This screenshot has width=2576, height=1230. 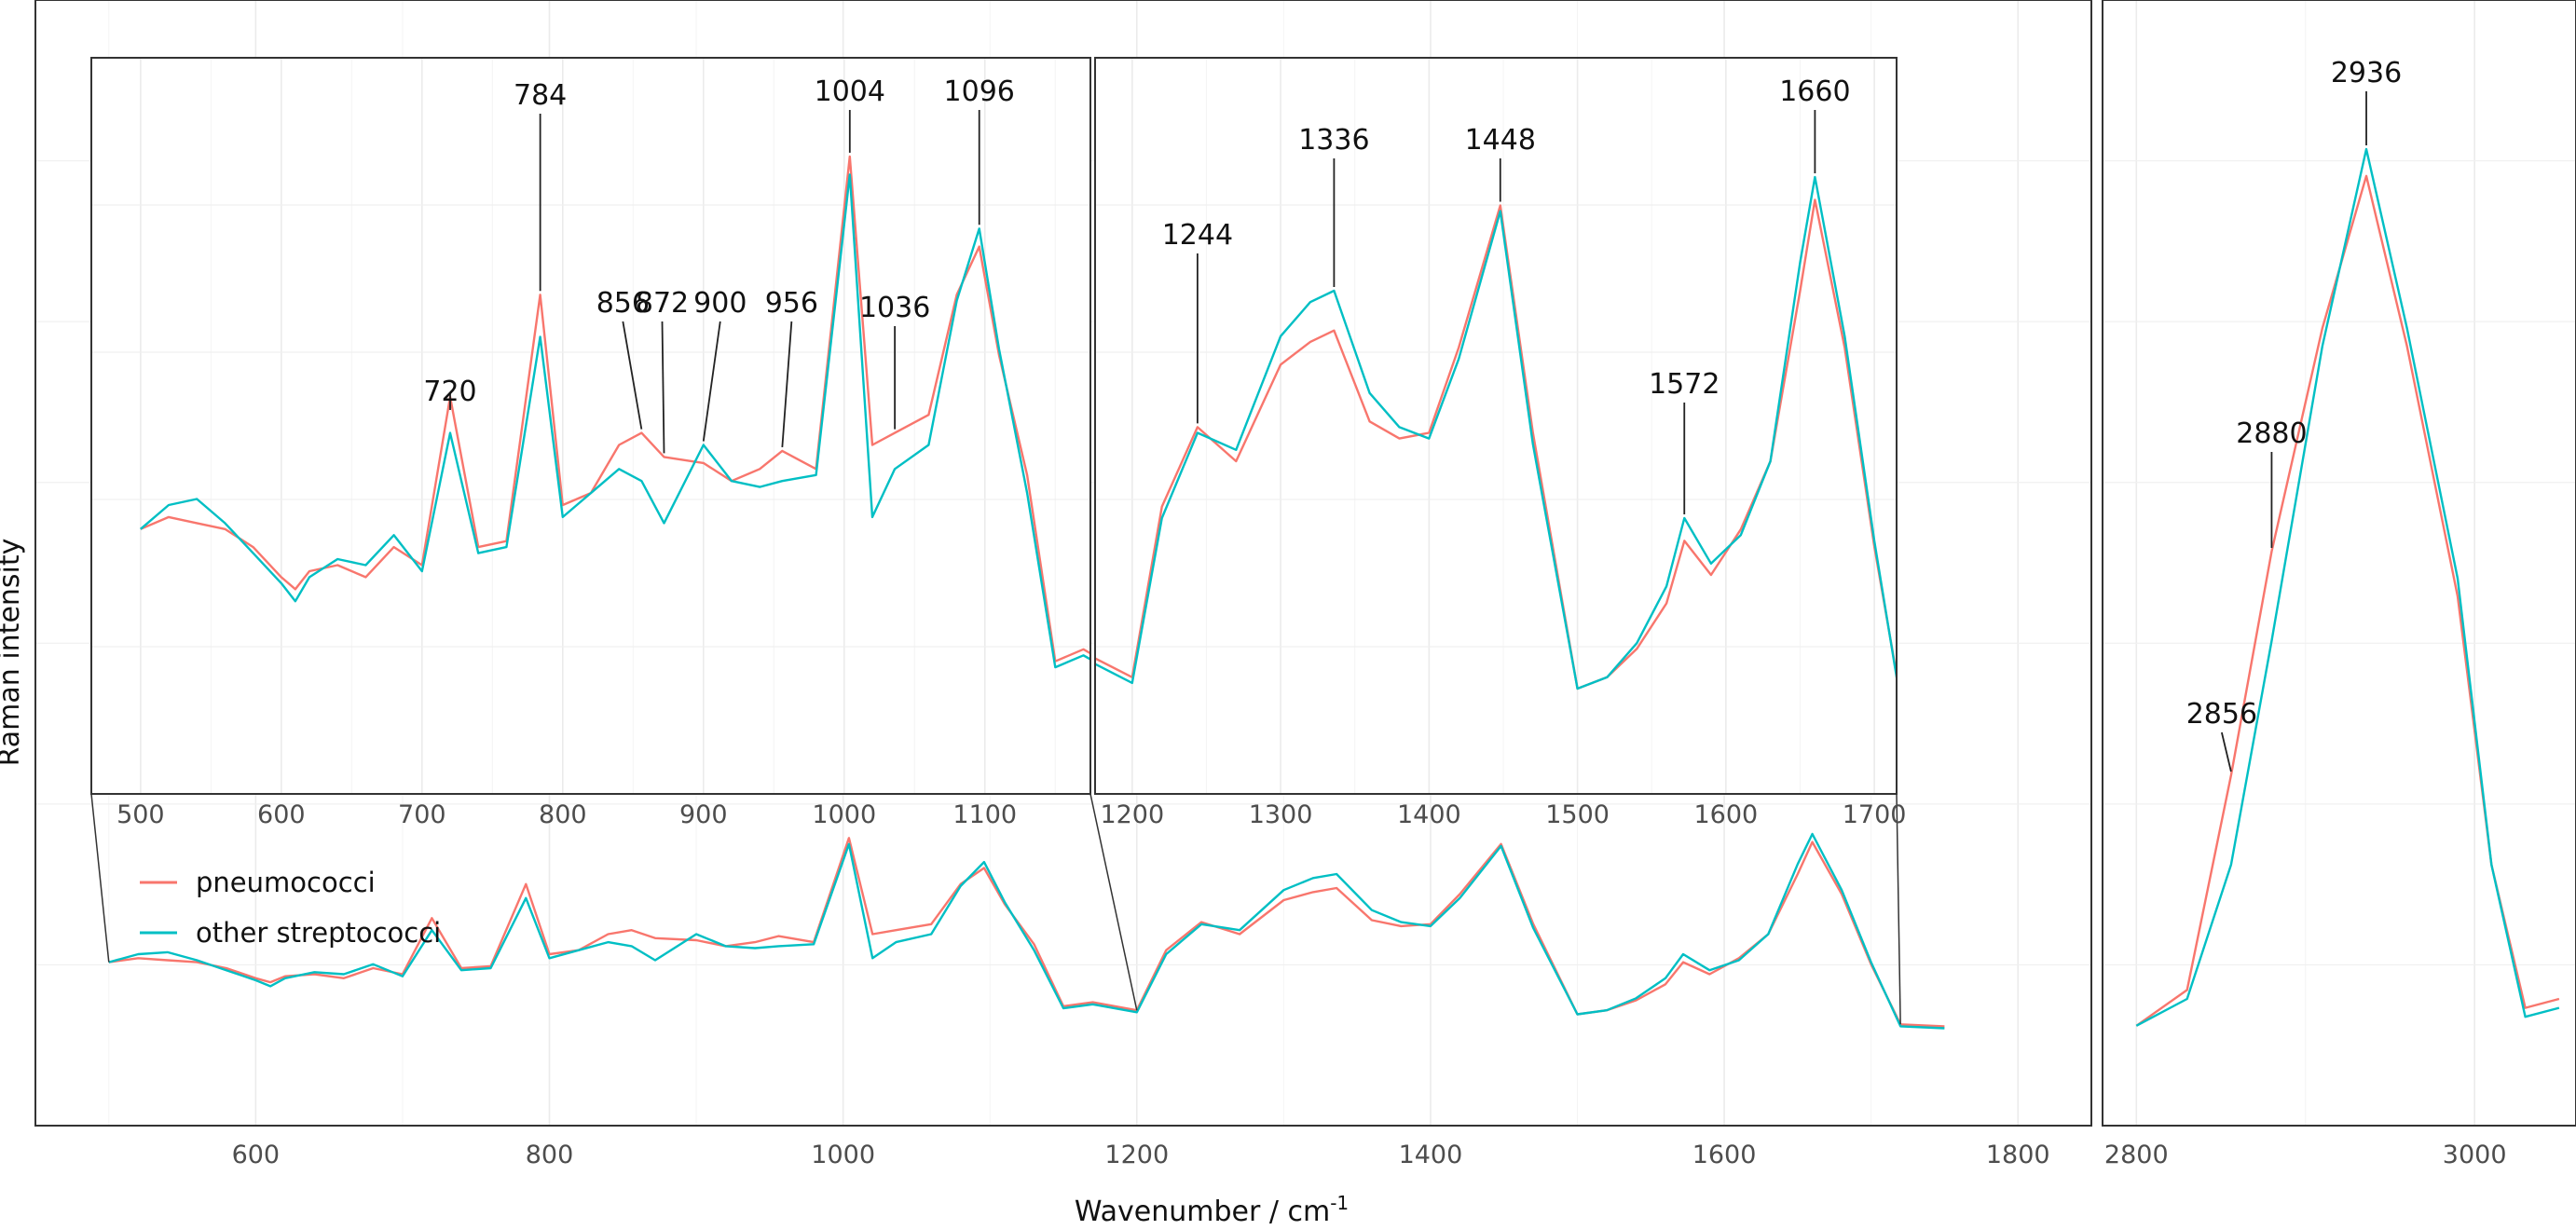 I want to click on annotation-label: 2880, so click(x=2271, y=433).